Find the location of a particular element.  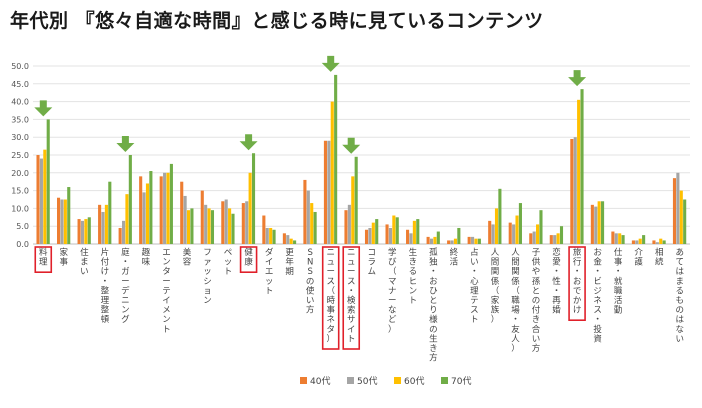

y-tick-label: 10.0 is located at coordinates (20, 208).